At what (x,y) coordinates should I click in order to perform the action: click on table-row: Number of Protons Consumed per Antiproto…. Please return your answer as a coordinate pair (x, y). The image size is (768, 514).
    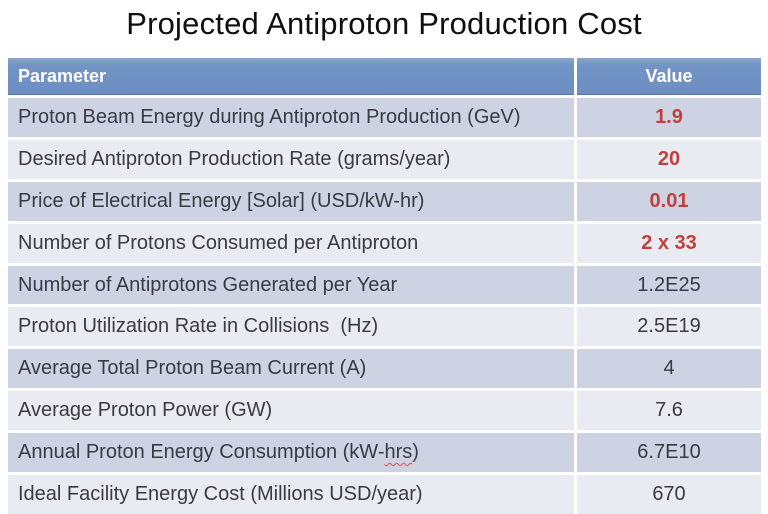
    Looking at the image, I should click on (384, 243).